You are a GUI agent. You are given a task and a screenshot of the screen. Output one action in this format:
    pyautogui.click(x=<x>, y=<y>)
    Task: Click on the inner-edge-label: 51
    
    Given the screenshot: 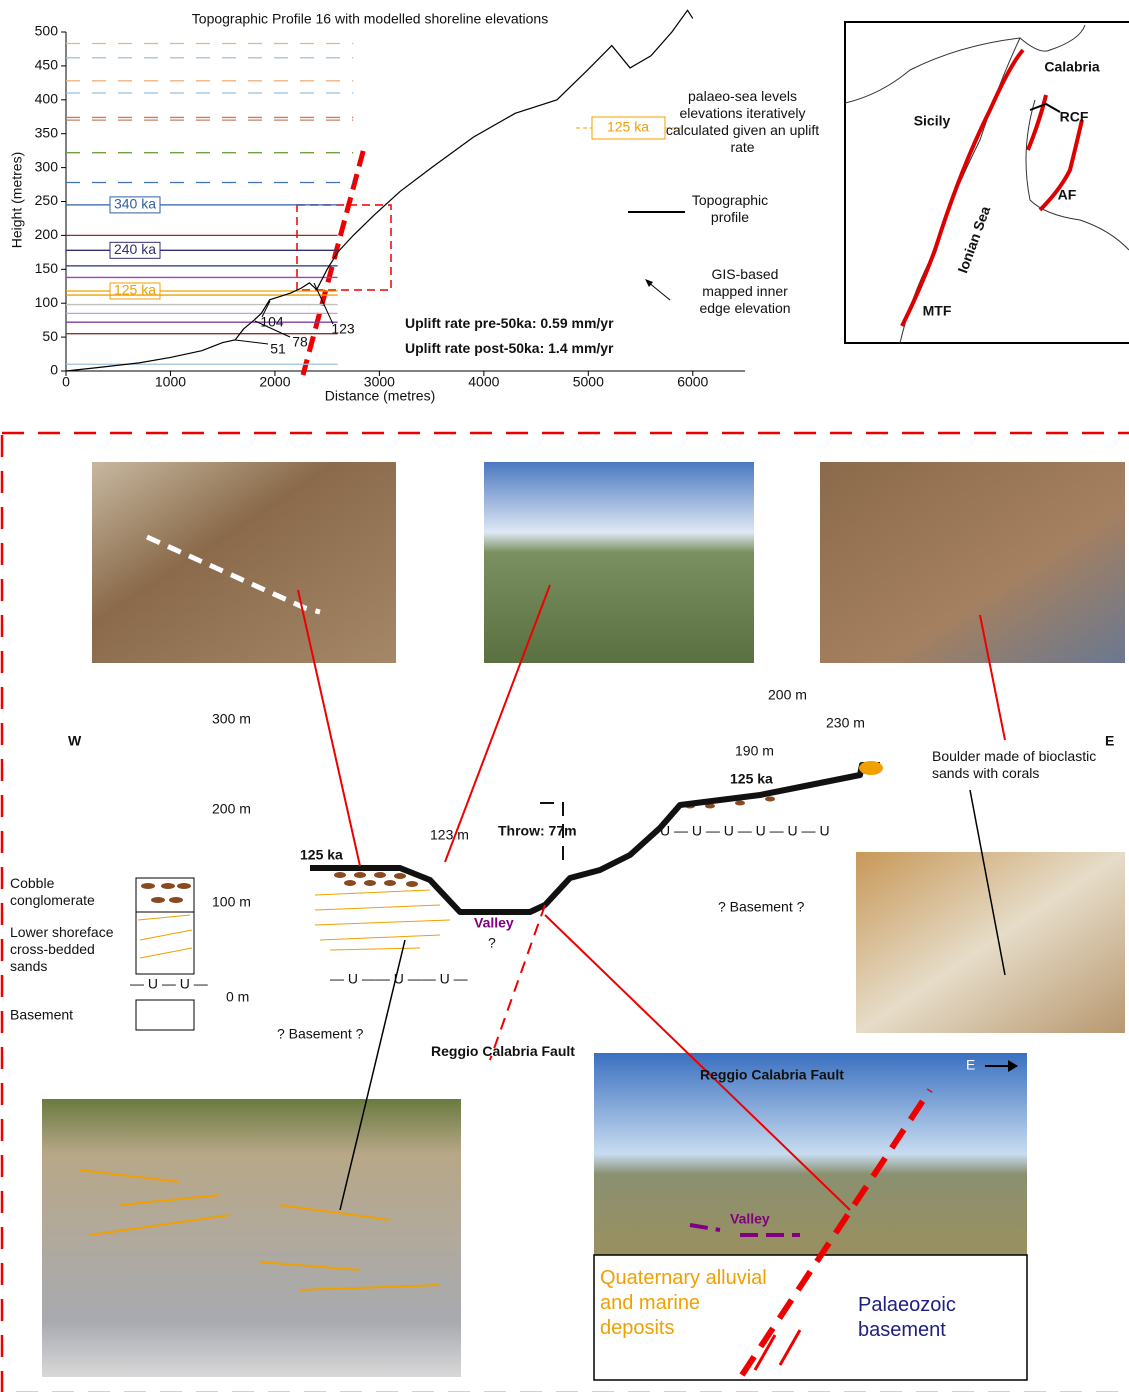 What is the action you would take?
    pyautogui.click(x=278, y=349)
    